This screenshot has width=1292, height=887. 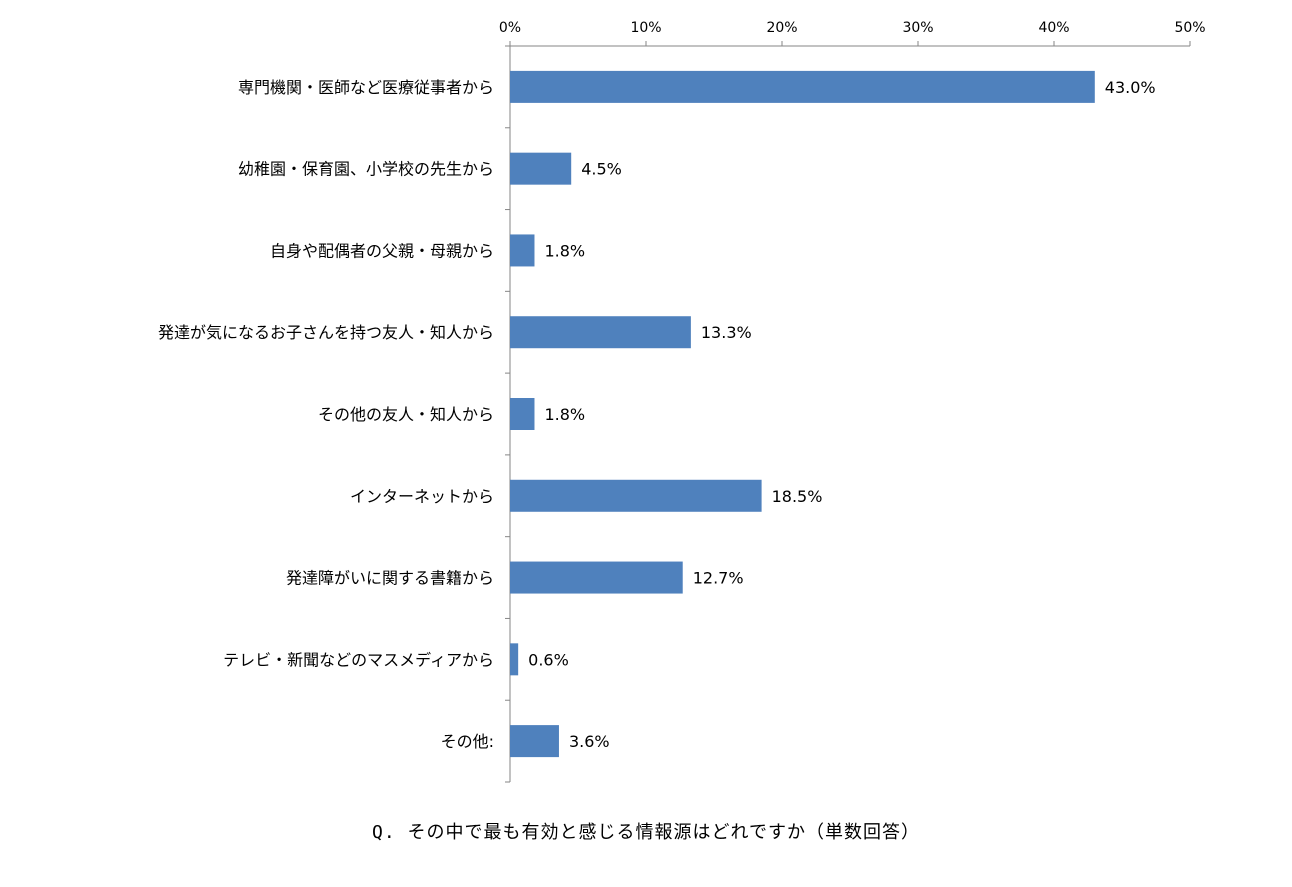 I want to click on data-label: 0.6%, so click(x=548, y=659).